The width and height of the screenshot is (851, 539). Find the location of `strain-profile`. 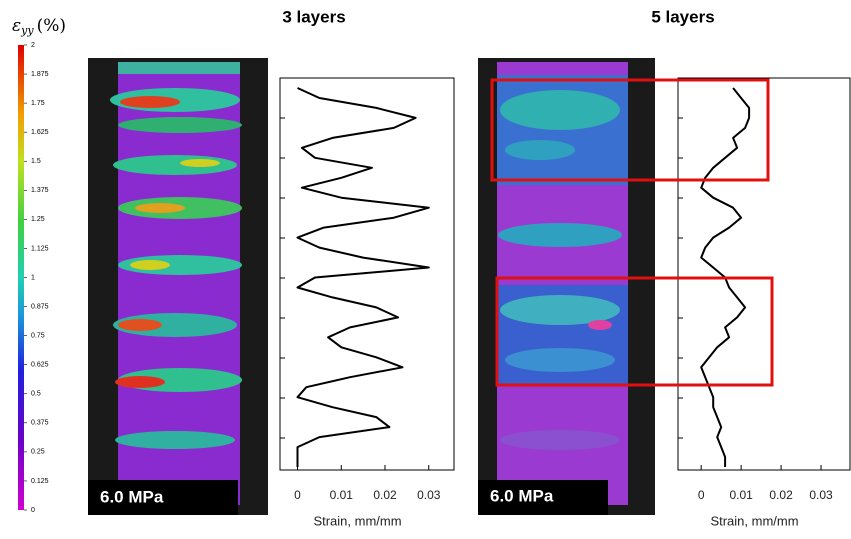

strain-profile is located at coordinates (363, 277).